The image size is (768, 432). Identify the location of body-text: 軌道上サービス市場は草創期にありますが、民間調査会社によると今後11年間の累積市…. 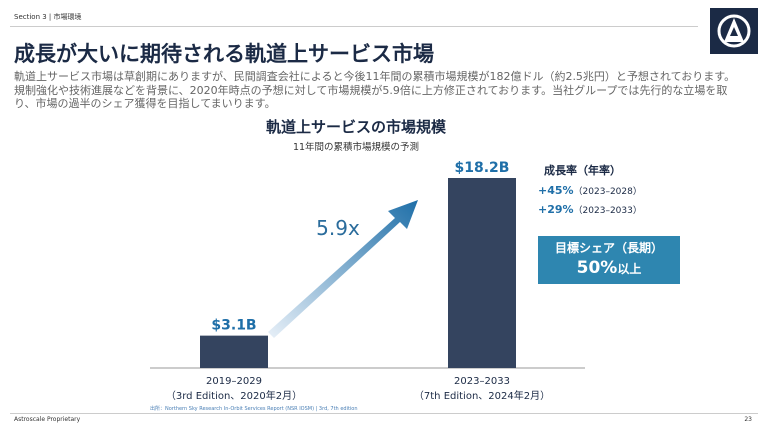
(375, 90).